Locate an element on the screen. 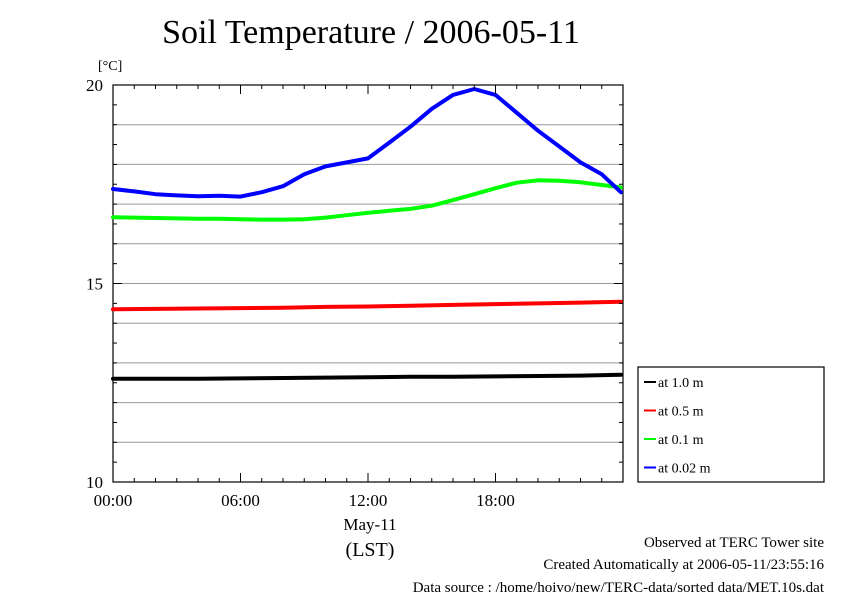 This screenshot has height=597, width=842. series-line is located at coordinates (367, 305).